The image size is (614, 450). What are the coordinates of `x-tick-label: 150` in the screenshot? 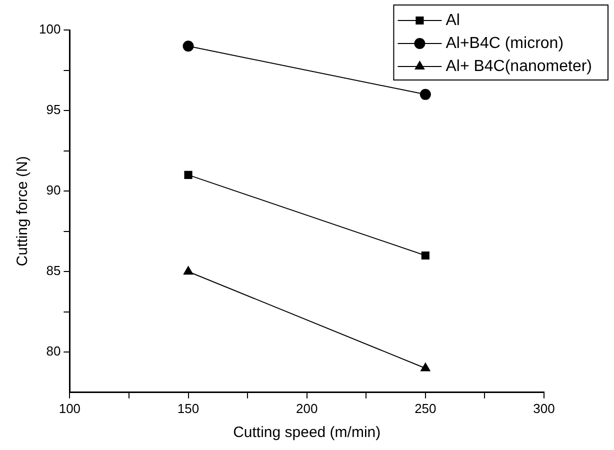 It's located at (188, 408).